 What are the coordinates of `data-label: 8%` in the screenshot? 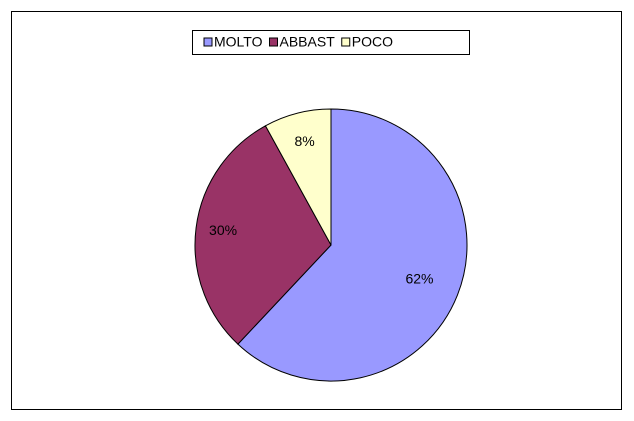 It's located at (305, 141).